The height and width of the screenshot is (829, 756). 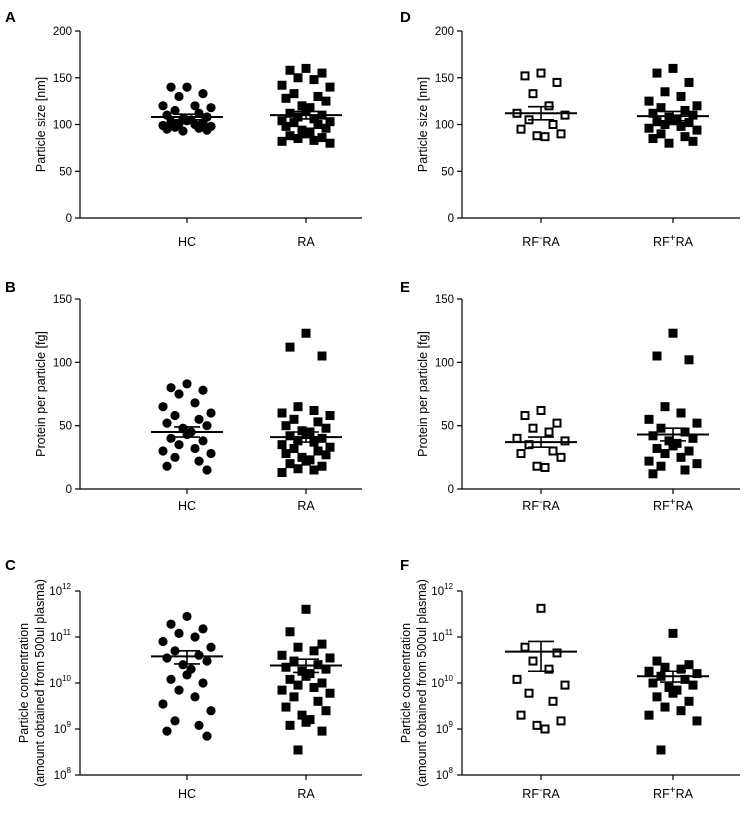 What do you see at coordinates (306, 794) in the screenshot?
I see `x-category-label: RA` at bounding box center [306, 794].